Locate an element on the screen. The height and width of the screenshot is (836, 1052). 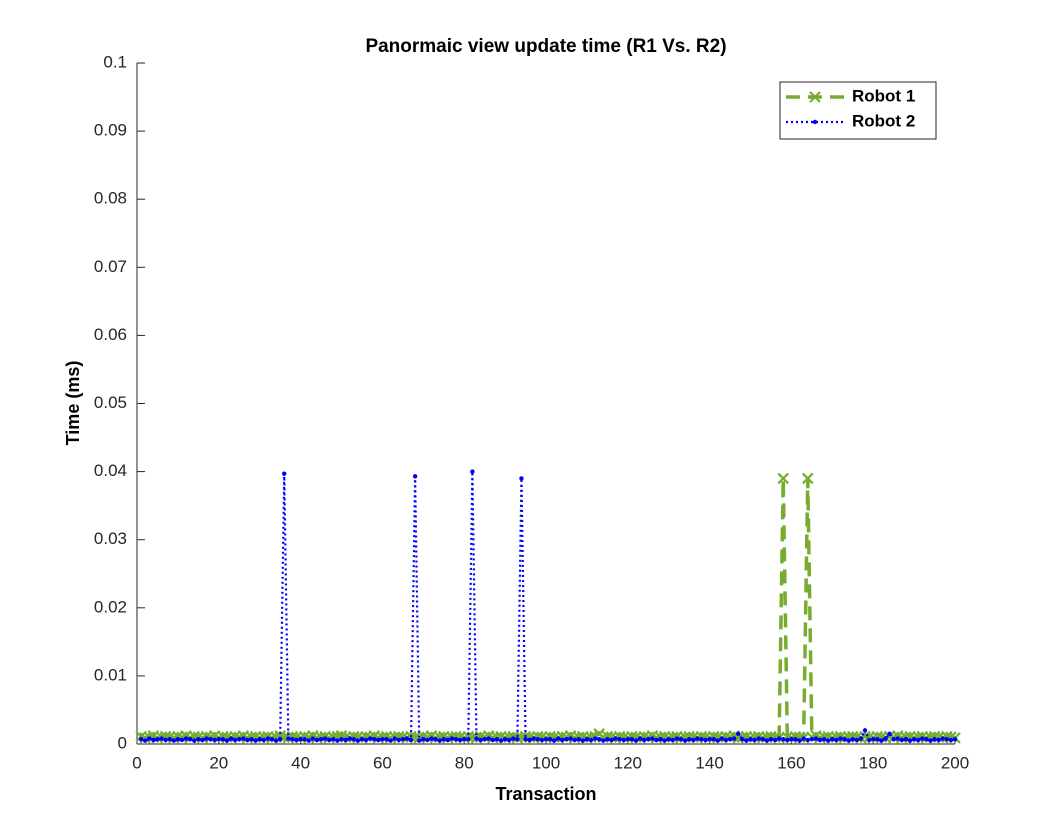
x-tick-label: 100 is located at coordinates (546, 762).